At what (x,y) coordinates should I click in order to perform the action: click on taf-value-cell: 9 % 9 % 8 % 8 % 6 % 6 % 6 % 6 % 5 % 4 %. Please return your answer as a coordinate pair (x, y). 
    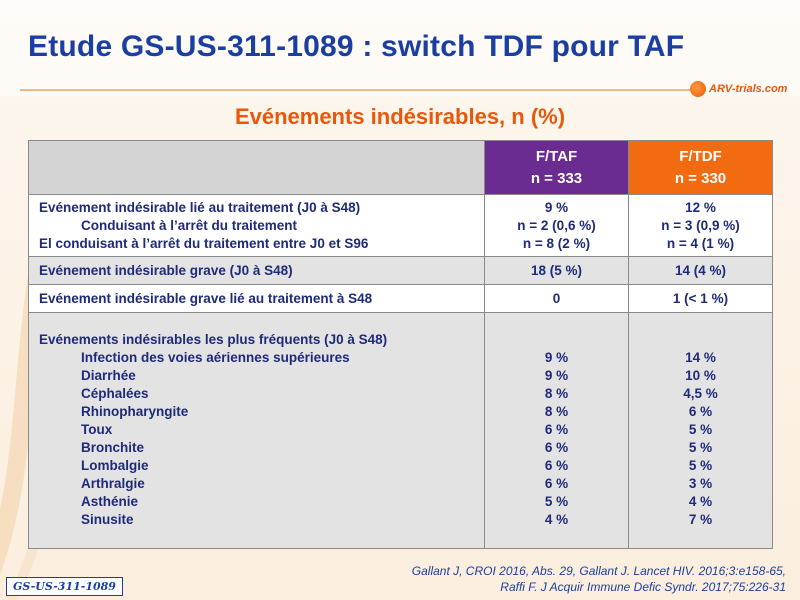
    Looking at the image, I should click on (556, 430).